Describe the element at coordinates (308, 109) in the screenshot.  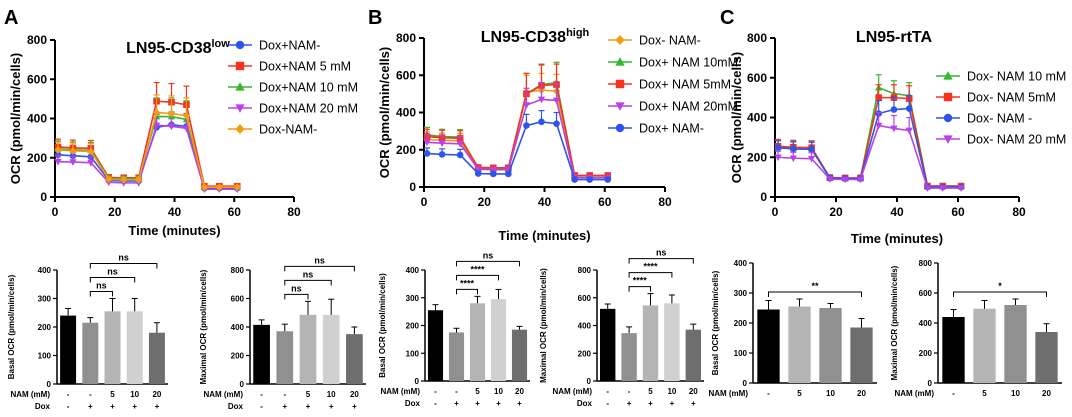
I see `legend-label: Dox+NAM 20 mM` at that location.